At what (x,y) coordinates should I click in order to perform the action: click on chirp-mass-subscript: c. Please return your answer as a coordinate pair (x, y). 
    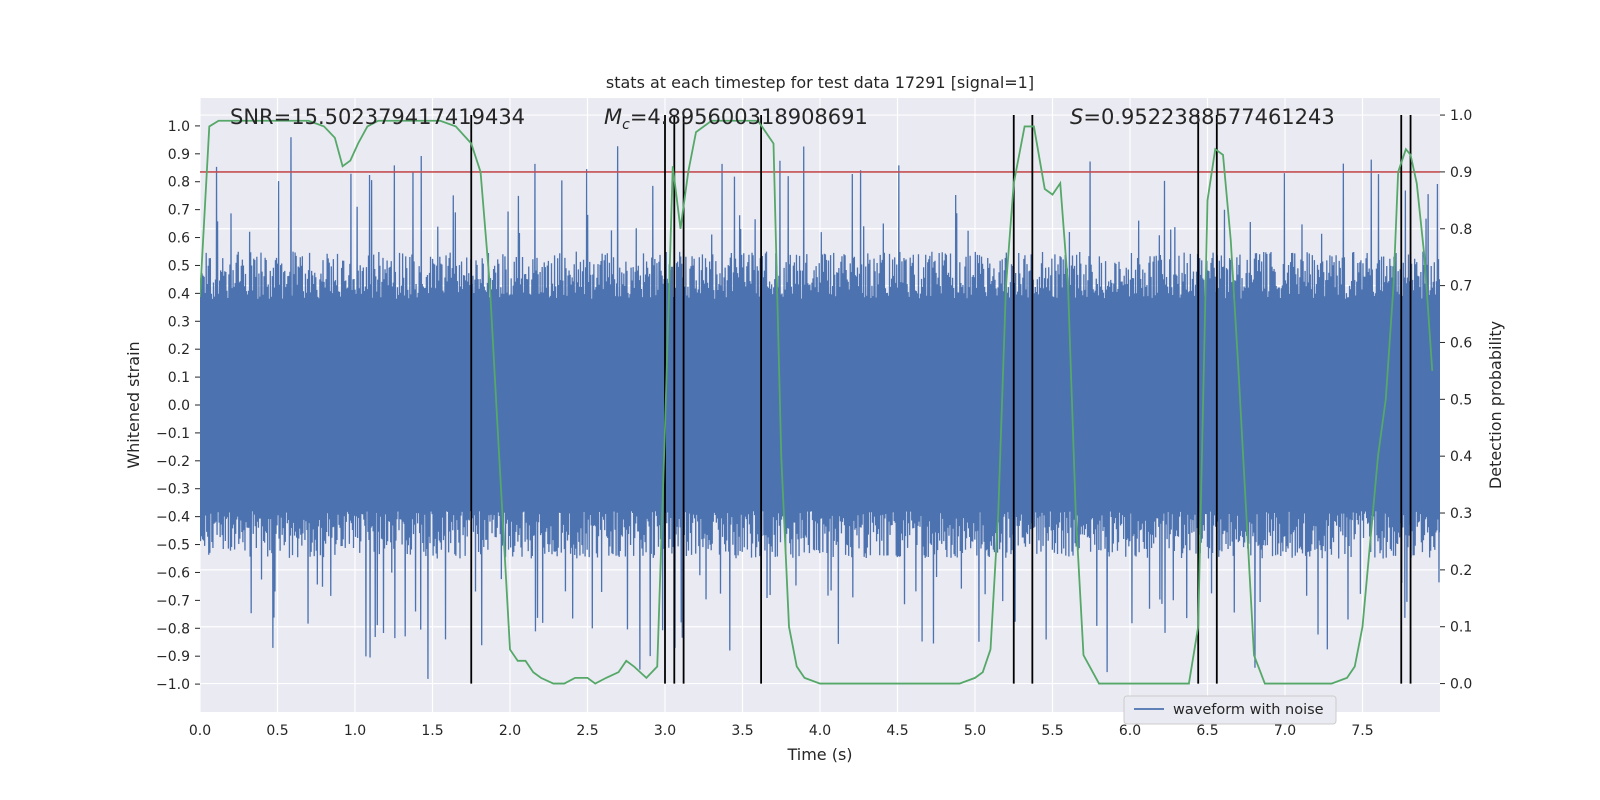
    Looking at the image, I should click on (626, 125).